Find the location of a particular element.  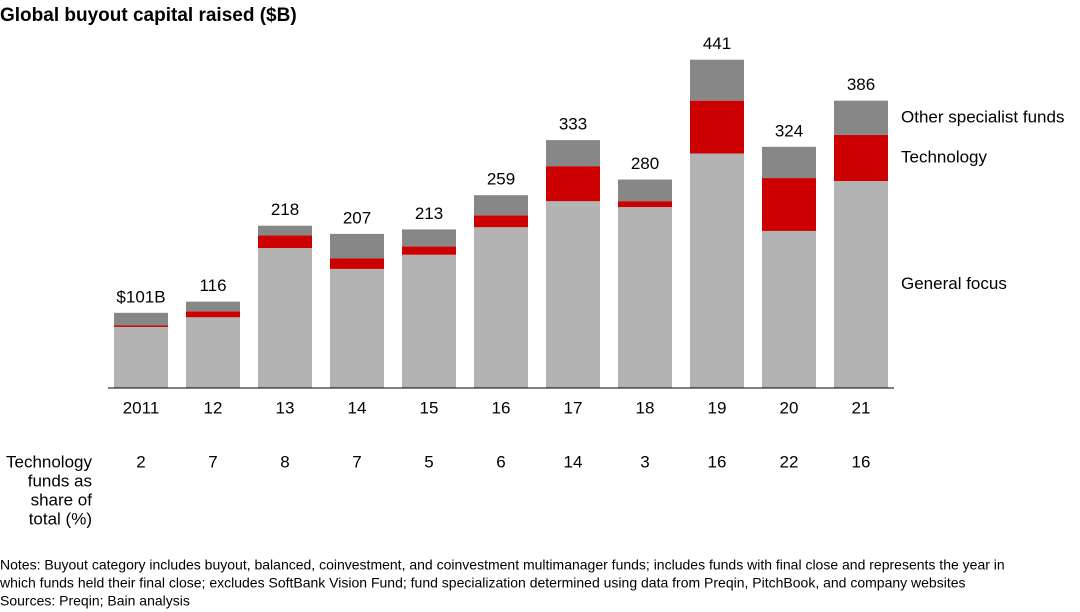

share-label: Technology is located at coordinates (49, 461).